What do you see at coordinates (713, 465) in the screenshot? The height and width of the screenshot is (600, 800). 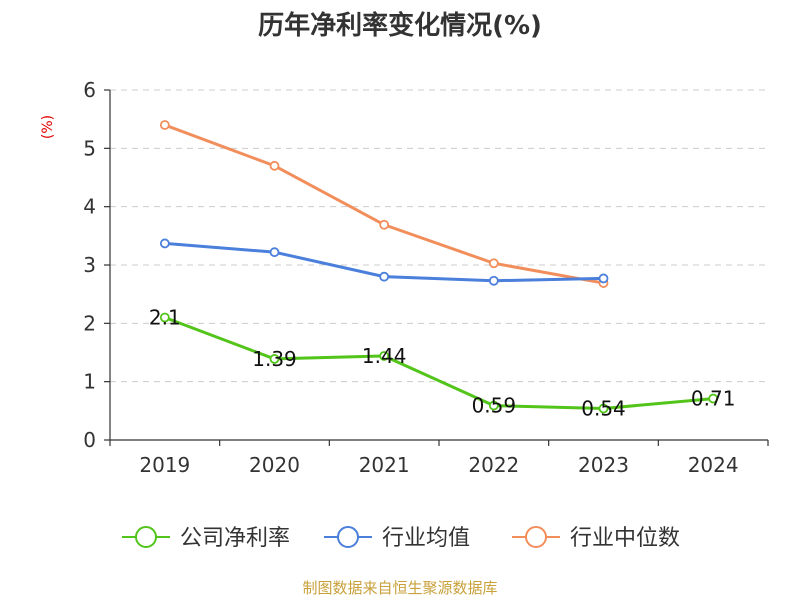 I see `x-tick-label: 2024` at bounding box center [713, 465].